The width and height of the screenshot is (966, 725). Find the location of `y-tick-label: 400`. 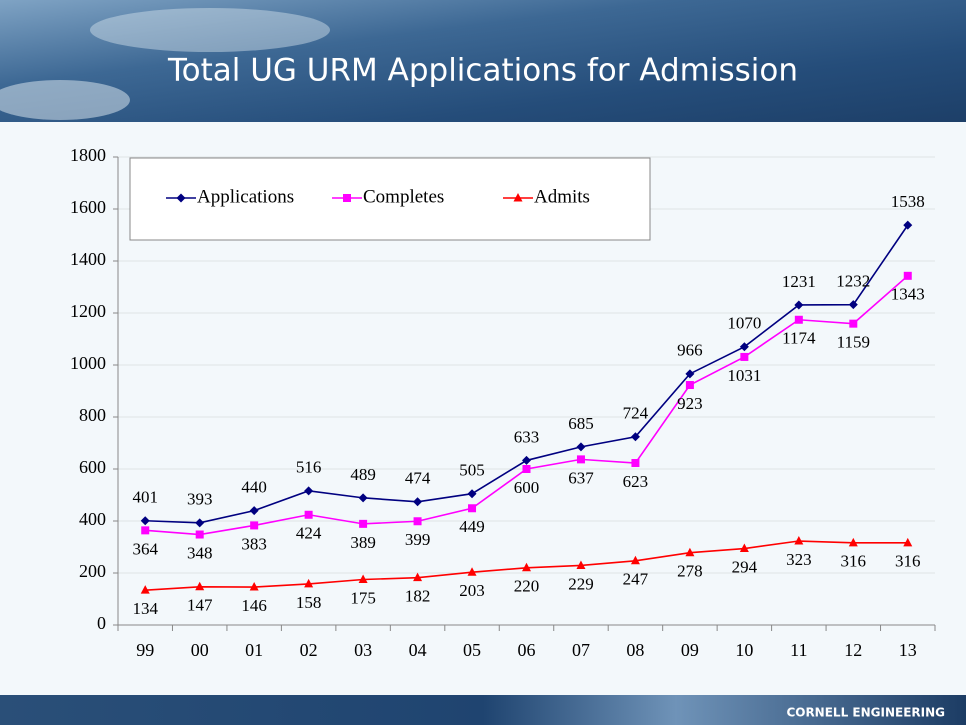

y-tick-label: 400 is located at coordinates (92, 519).